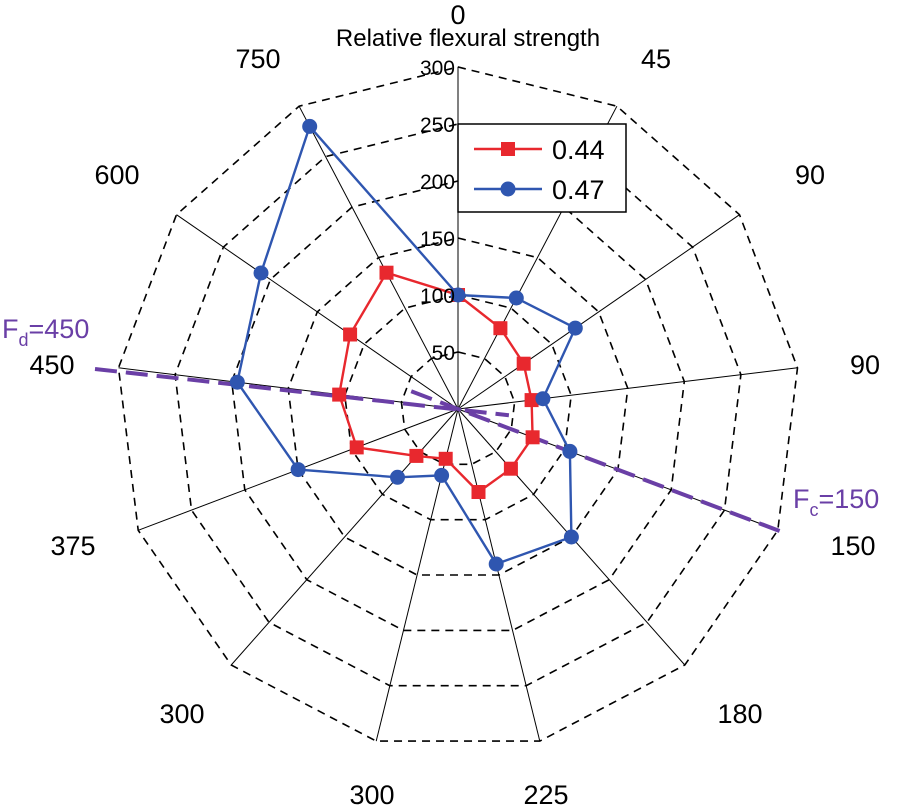  What do you see at coordinates (437, 182) in the screenshot?
I see `radial-tick-label: 200` at bounding box center [437, 182].